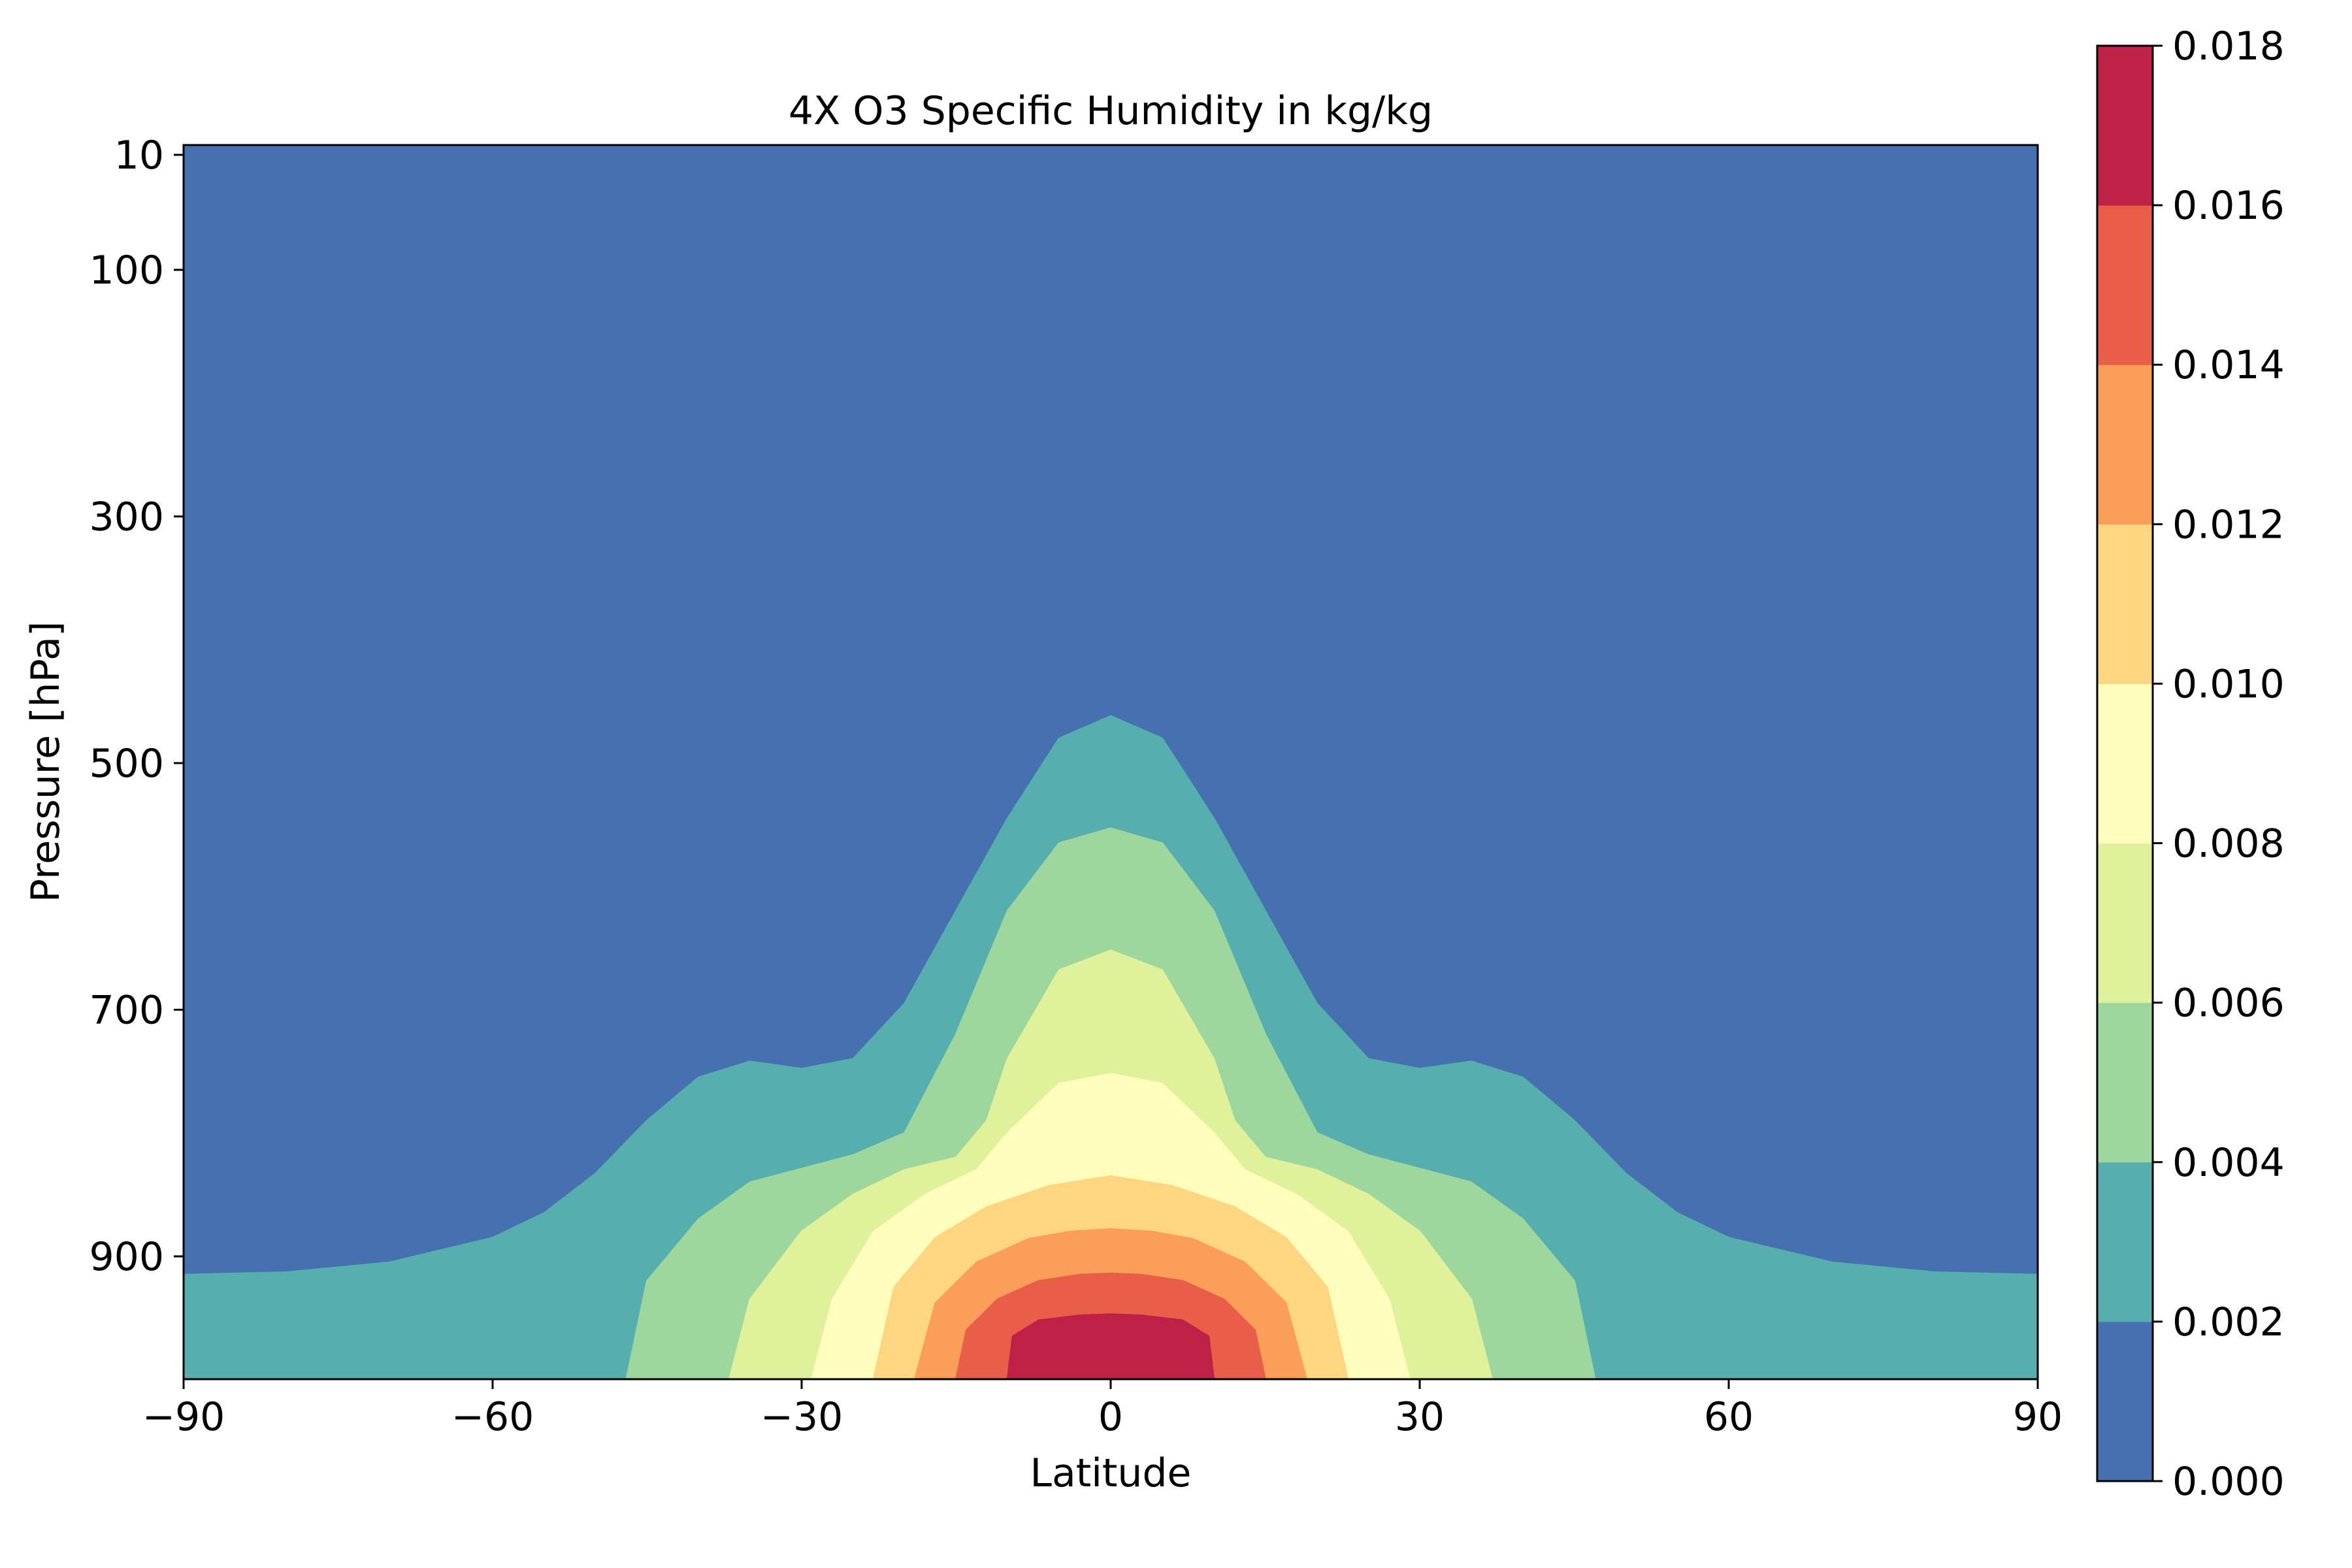 The width and height of the screenshot is (2352, 1568). I want to click on x-tick-label: 30, so click(1420, 1417).